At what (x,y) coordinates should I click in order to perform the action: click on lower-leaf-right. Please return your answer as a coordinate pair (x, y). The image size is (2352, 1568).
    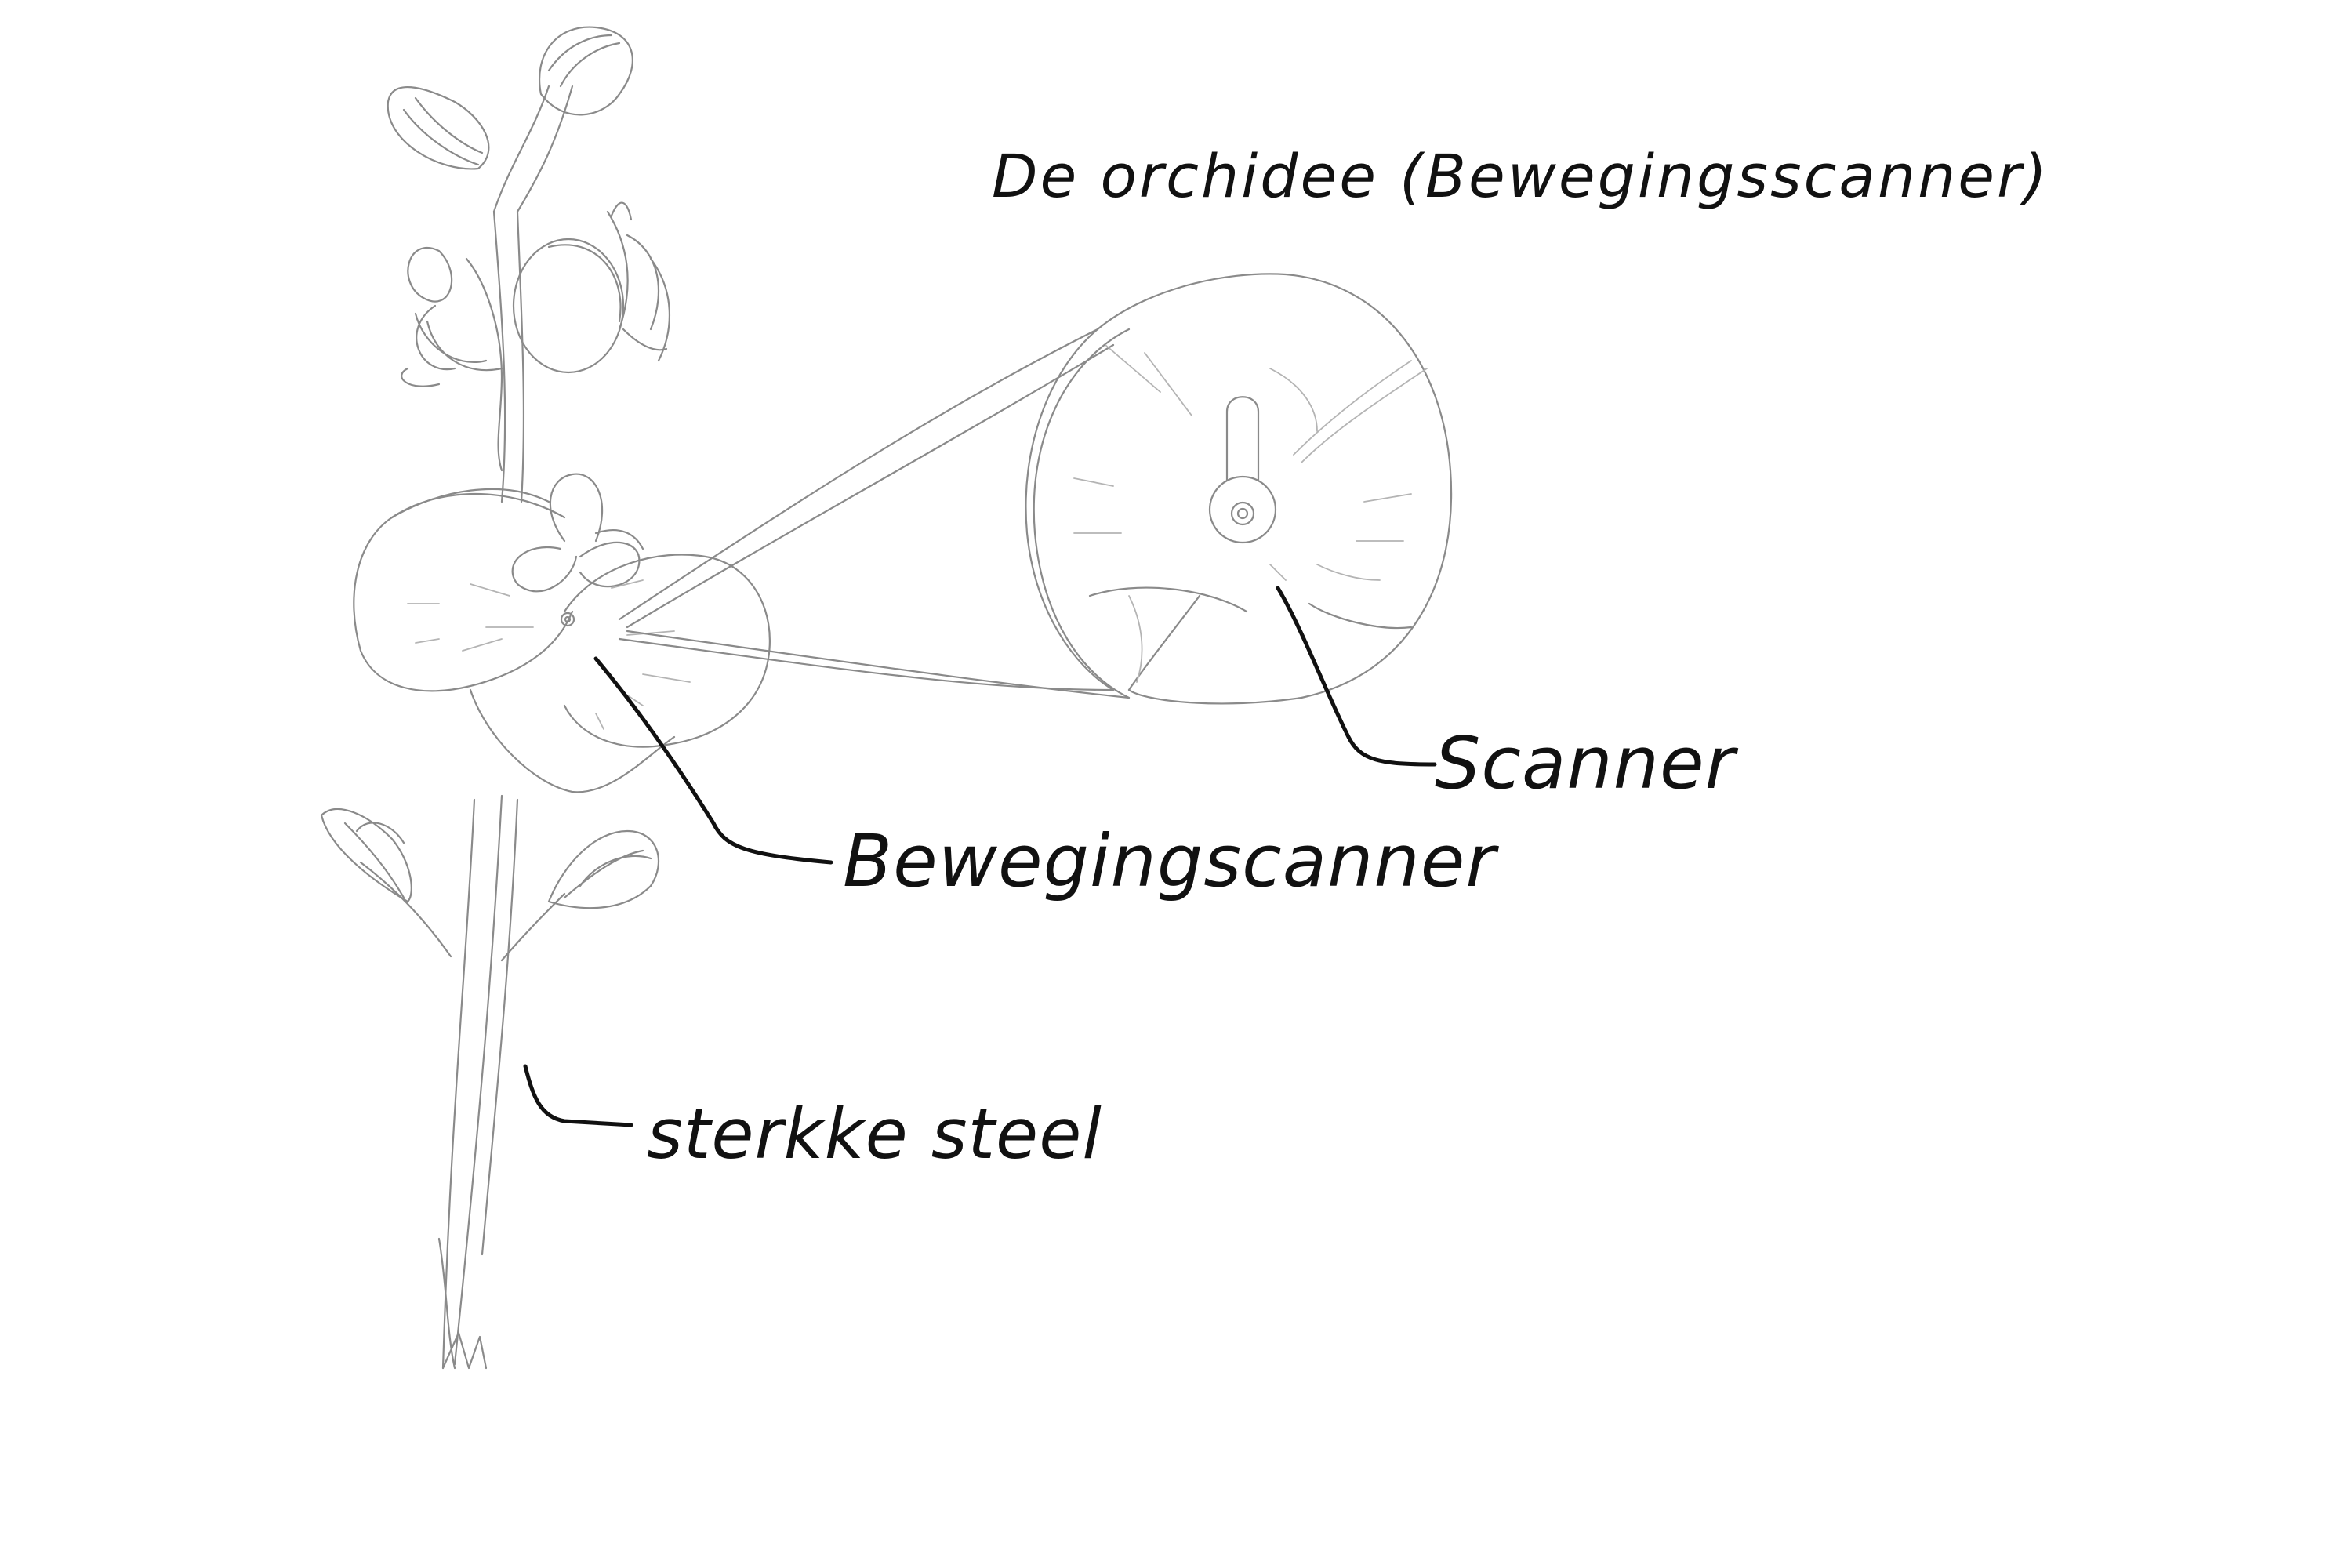
    Looking at the image, I should click on (580, 895).